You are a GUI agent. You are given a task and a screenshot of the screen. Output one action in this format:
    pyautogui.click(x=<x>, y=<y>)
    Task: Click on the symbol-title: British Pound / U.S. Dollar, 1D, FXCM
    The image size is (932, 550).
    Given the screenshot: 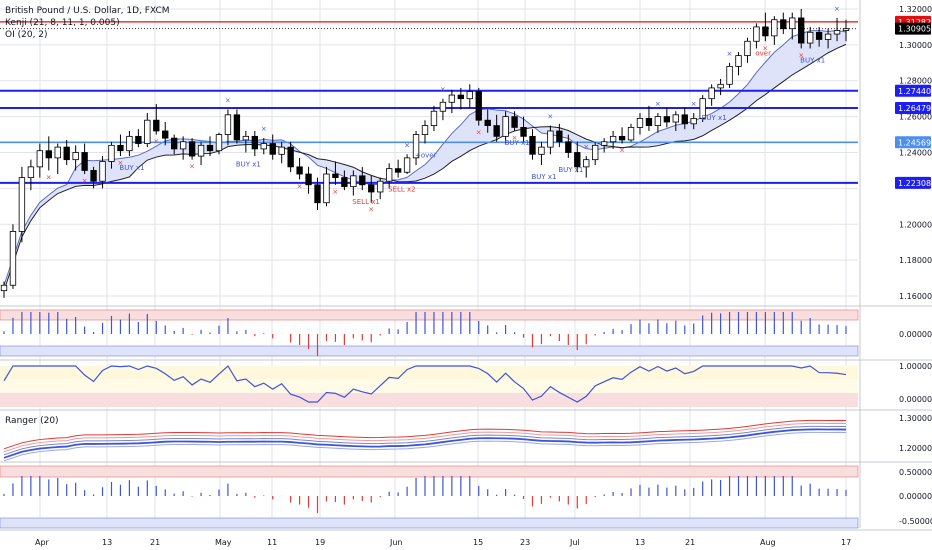 What is the action you would take?
    pyautogui.click(x=87, y=11)
    